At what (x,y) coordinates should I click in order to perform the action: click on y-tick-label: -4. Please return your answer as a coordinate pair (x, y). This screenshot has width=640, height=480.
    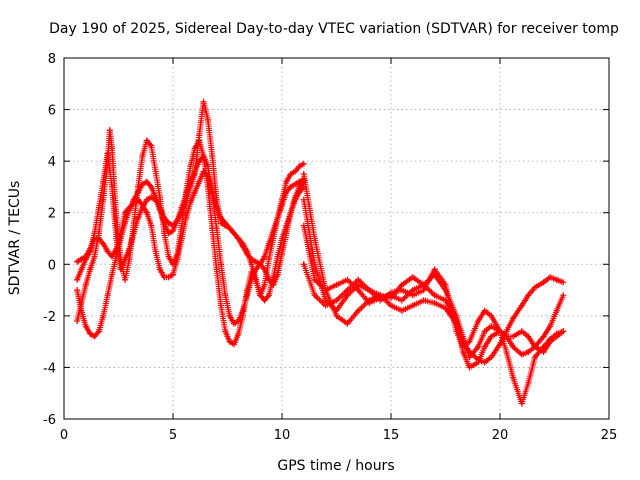
    Looking at the image, I should click on (49, 368).